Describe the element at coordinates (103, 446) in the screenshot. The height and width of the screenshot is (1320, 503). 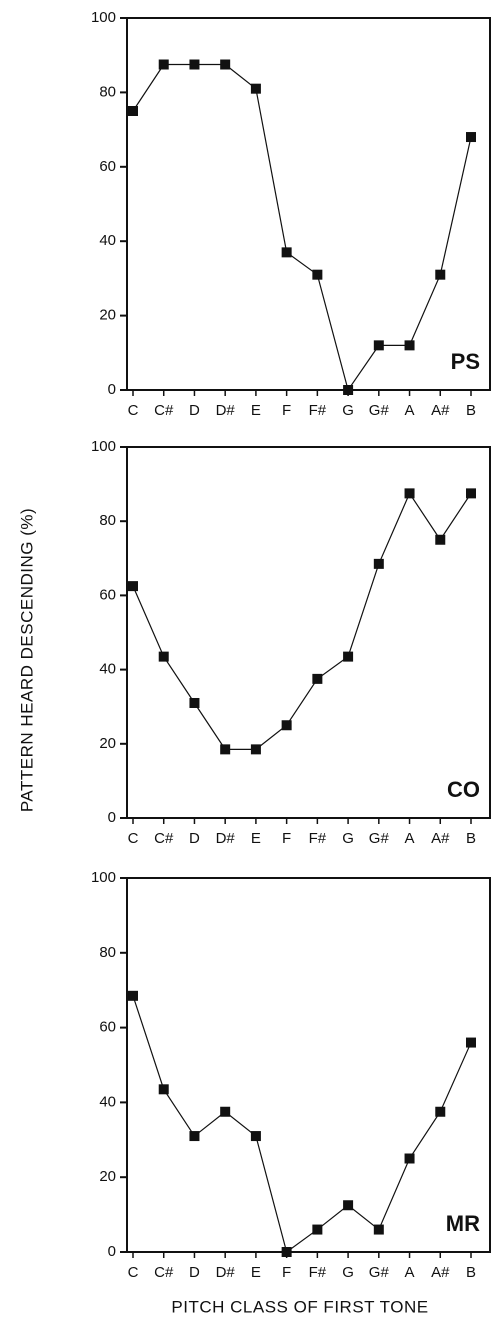
I see `y-tick-label: 100` at that location.